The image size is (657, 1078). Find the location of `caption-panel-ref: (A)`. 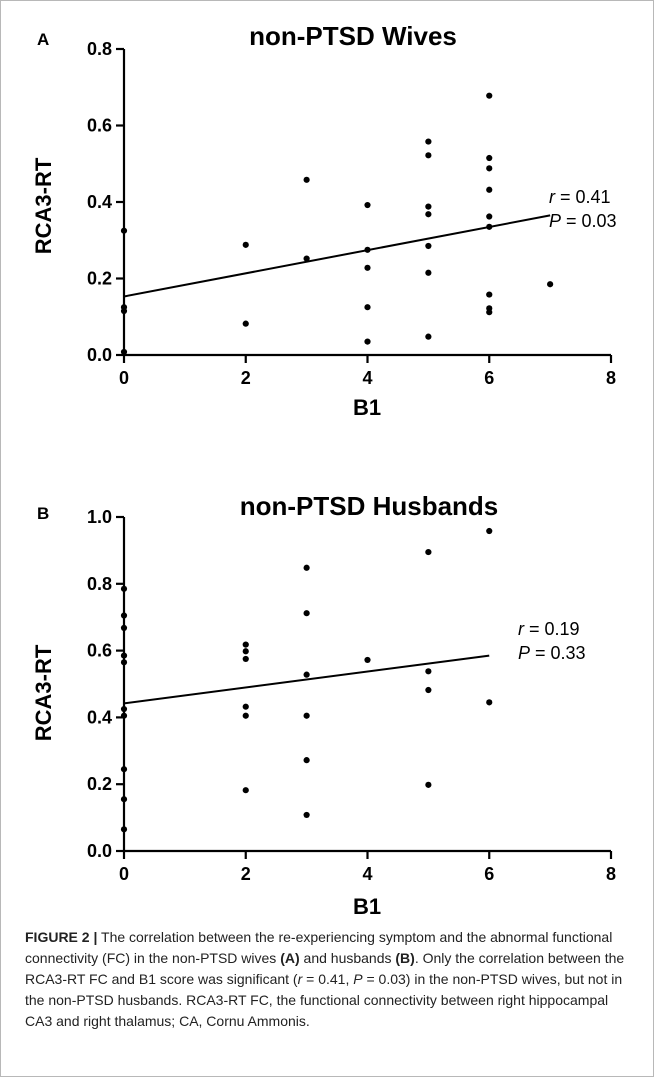

caption-panel-ref: (A) is located at coordinates (290, 958).